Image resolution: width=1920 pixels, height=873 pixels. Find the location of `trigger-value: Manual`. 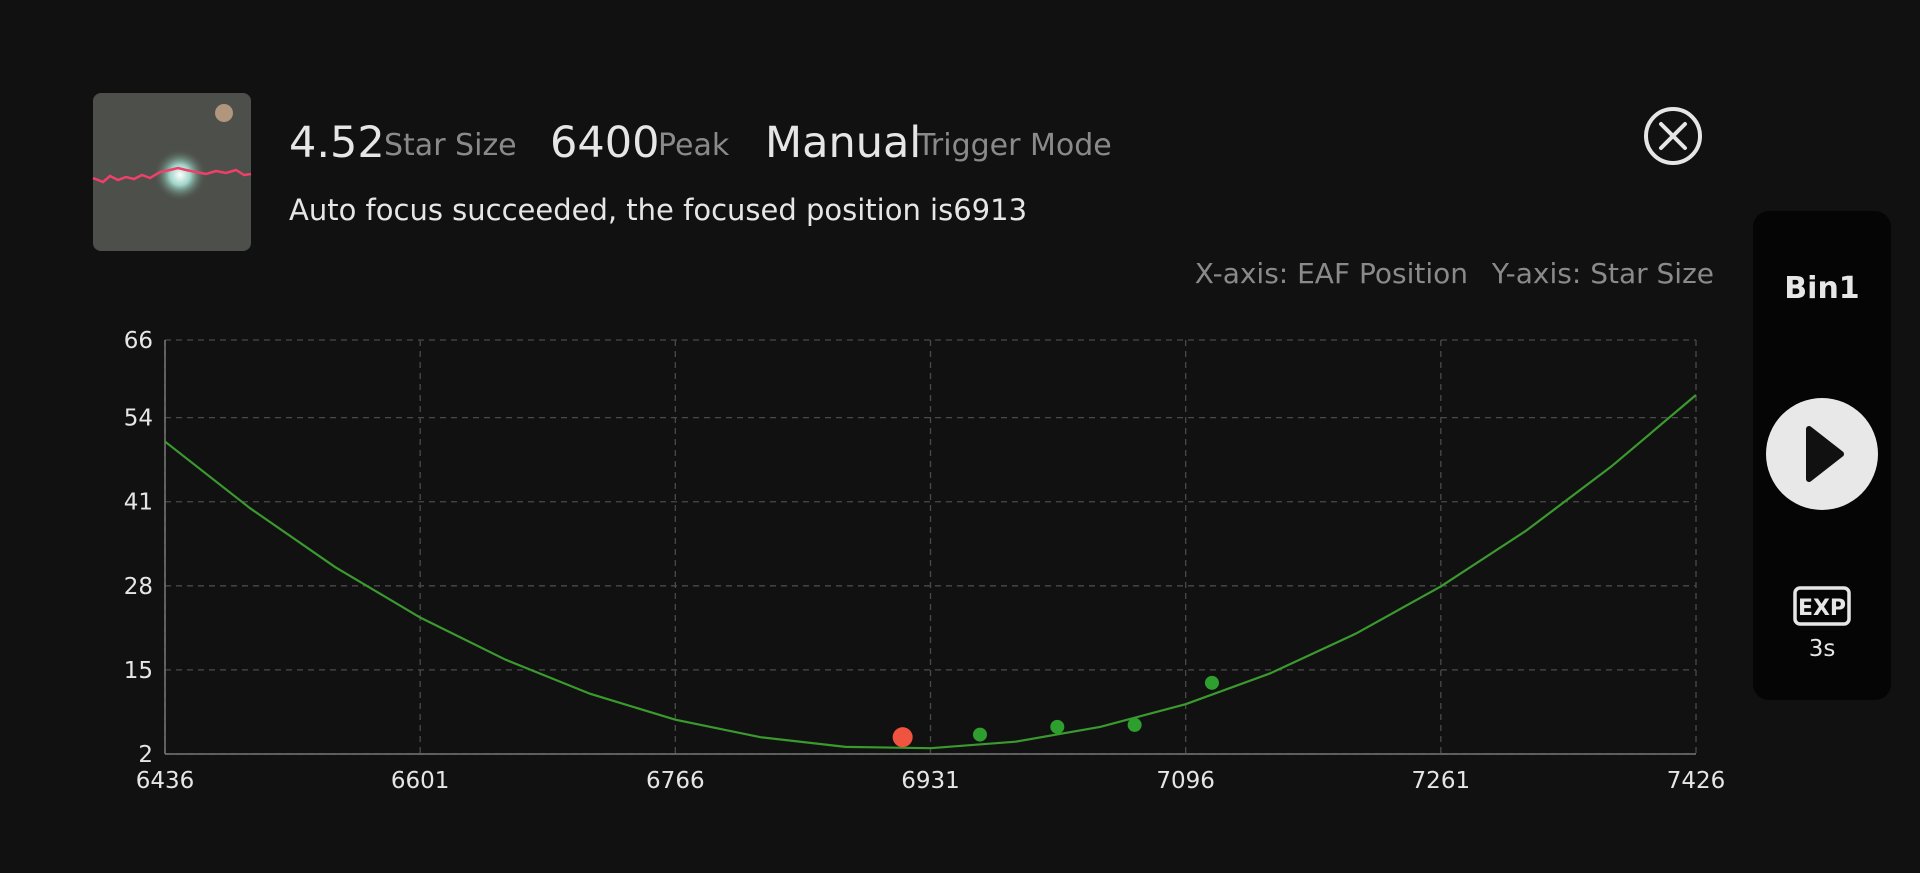

trigger-value: Manual is located at coordinates (843, 143).